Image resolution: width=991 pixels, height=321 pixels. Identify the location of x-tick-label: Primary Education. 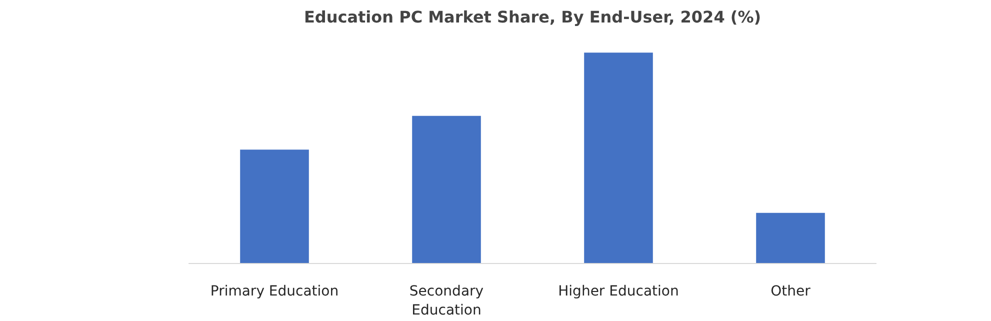
(274, 292).